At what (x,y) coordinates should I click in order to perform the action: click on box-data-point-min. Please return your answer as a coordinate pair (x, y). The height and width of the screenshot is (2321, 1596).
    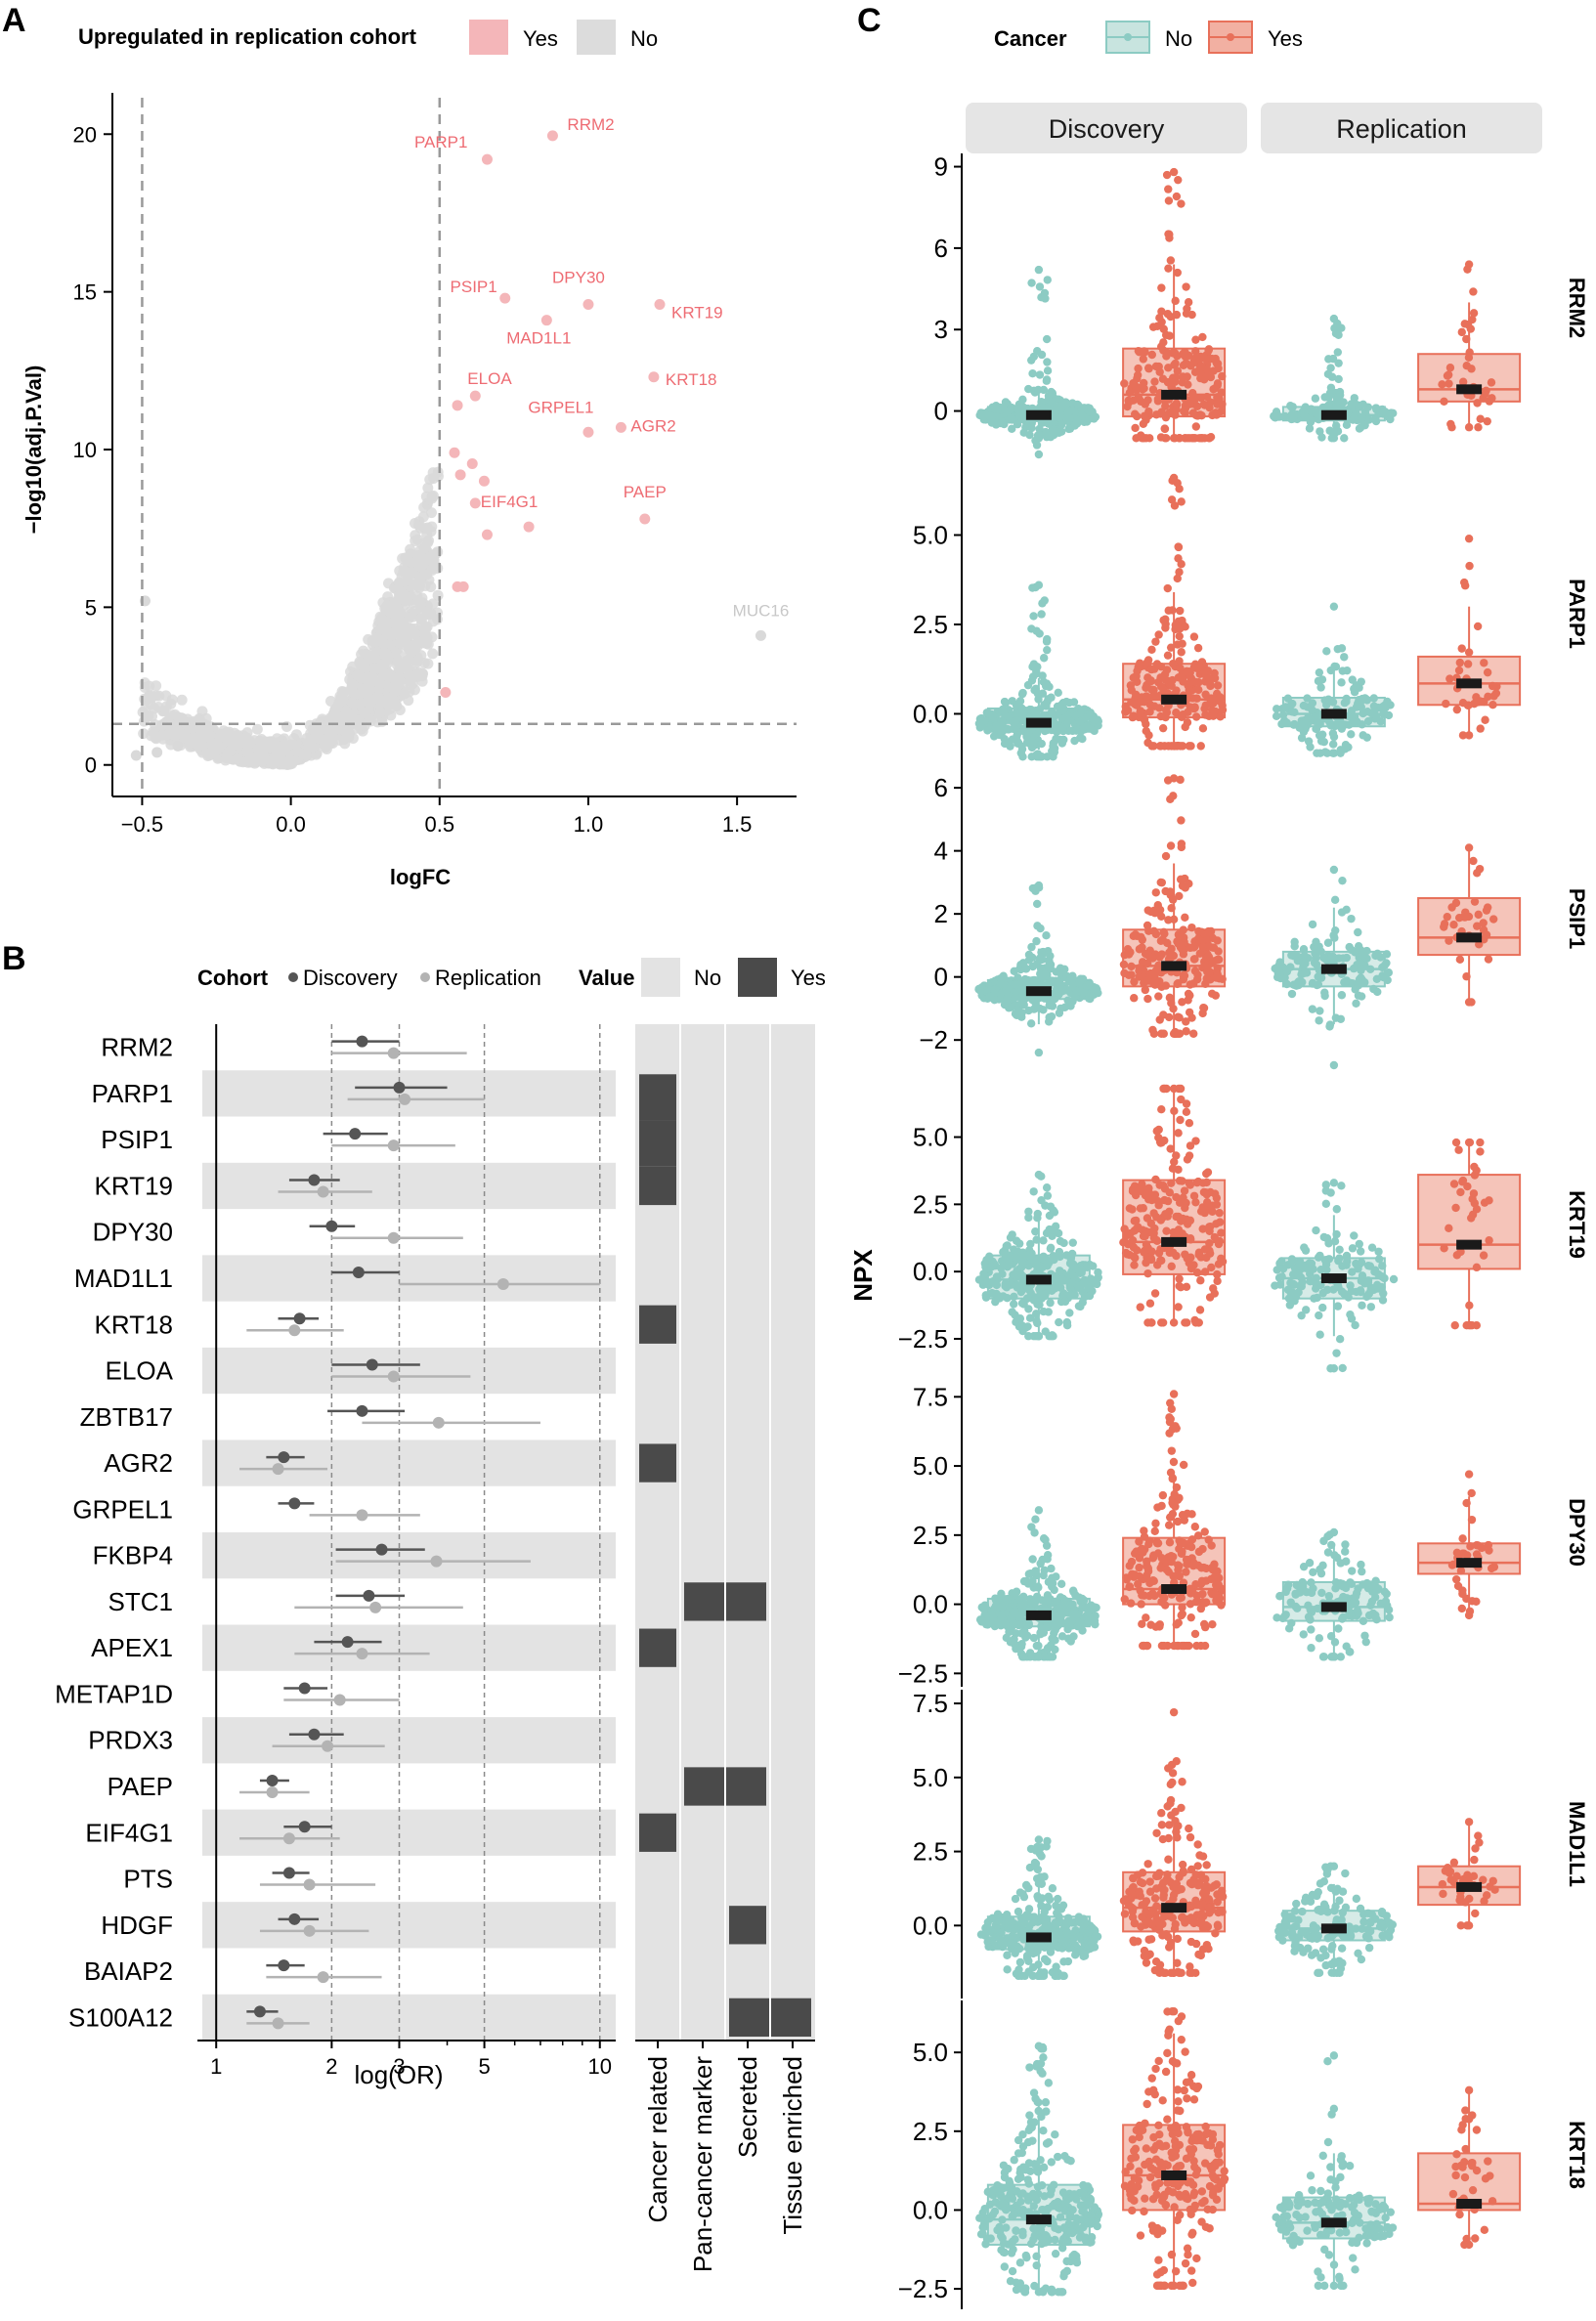
    Looking at the image, I should click on (1469, 1002).